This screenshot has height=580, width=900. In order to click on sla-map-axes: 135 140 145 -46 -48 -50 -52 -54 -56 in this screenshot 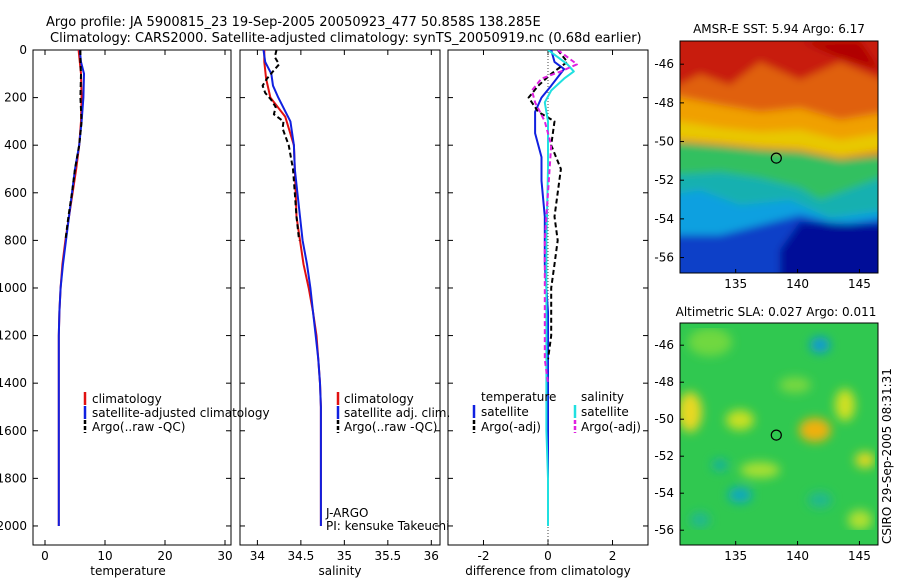, I will do `click(762, 450)`.